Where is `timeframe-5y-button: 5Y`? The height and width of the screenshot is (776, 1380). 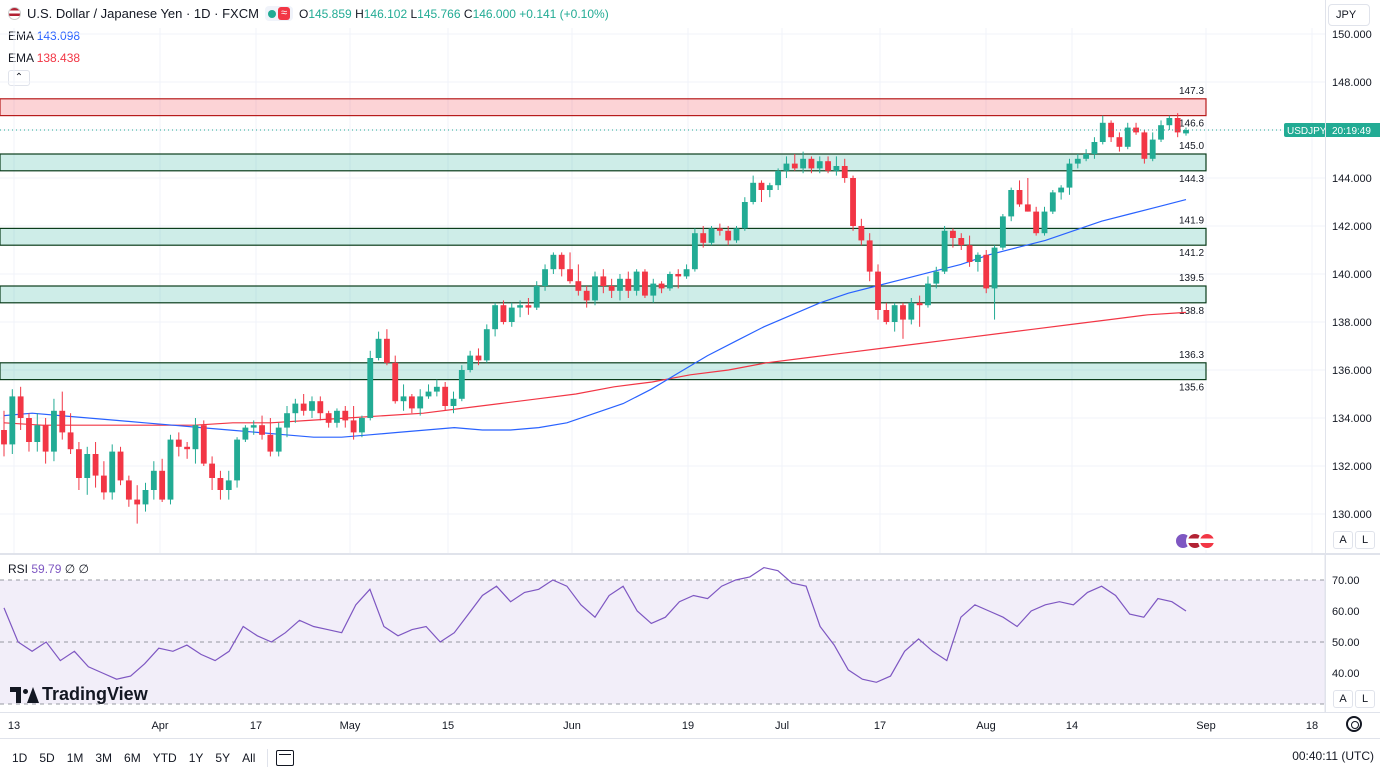
timeframe-5y-button: 5Y is located at coordinates (223, 757).